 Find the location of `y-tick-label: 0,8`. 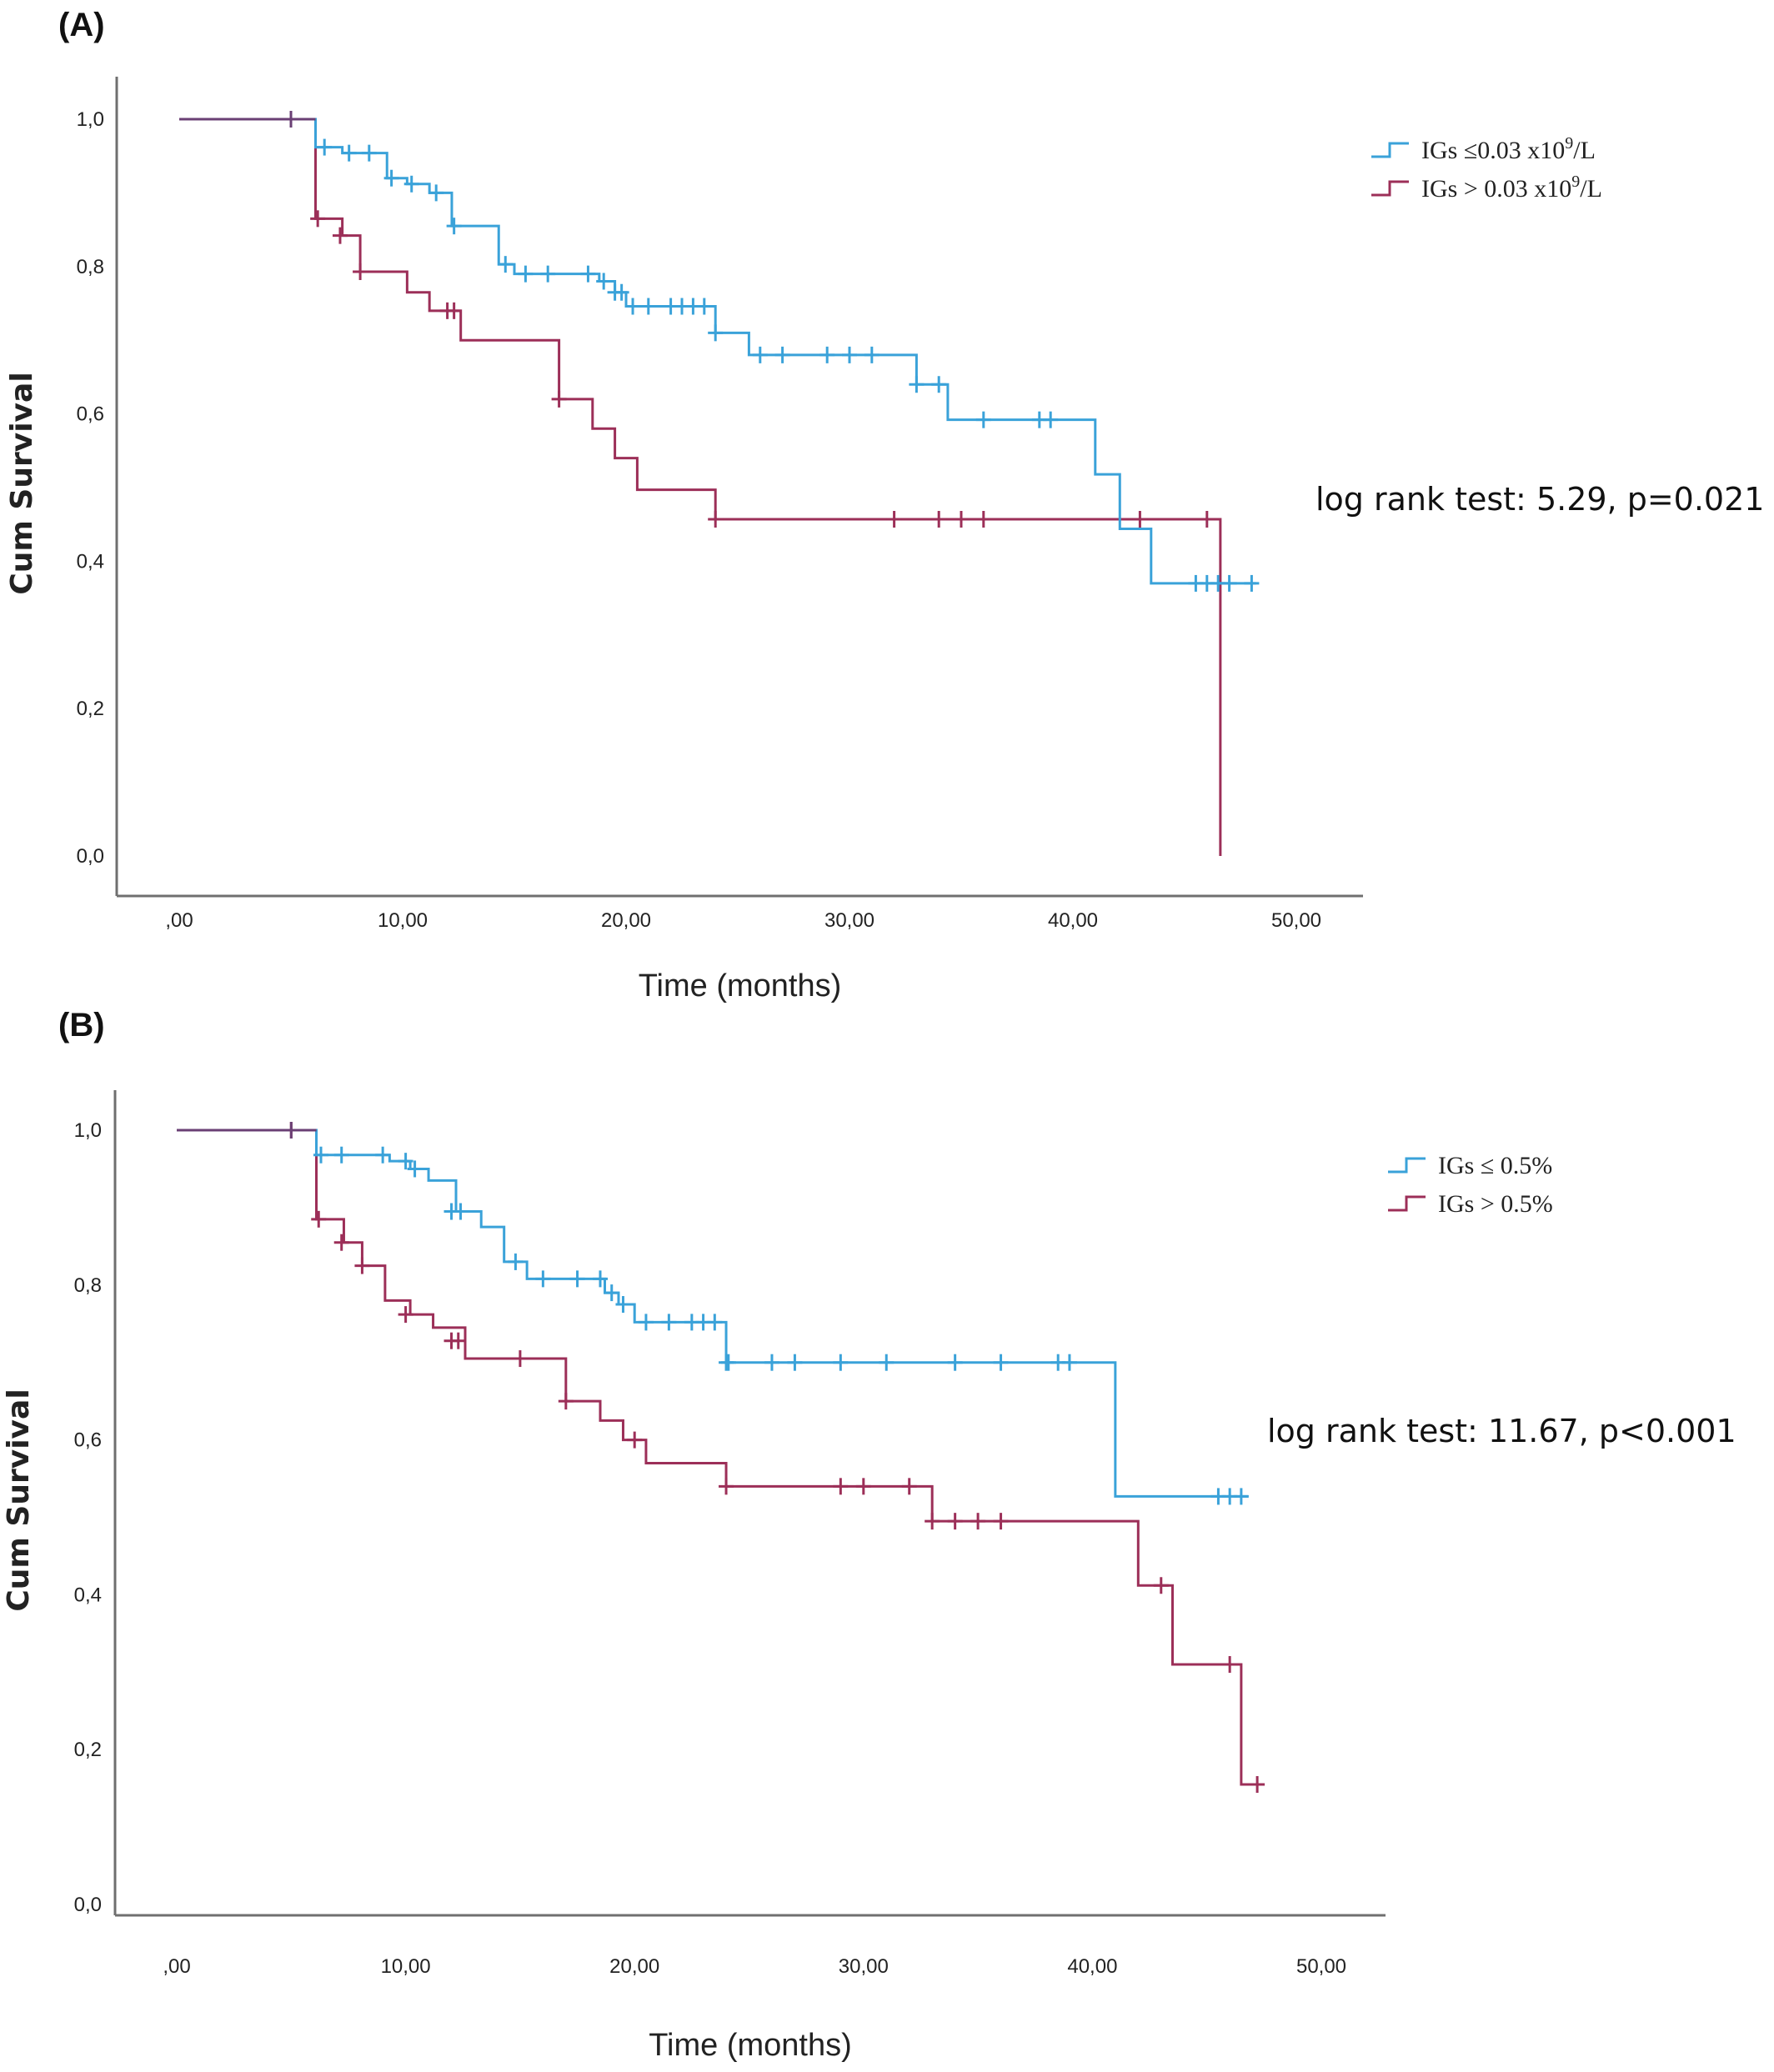

y-tick-label: 0,8 is located at coordinates (90, 267).